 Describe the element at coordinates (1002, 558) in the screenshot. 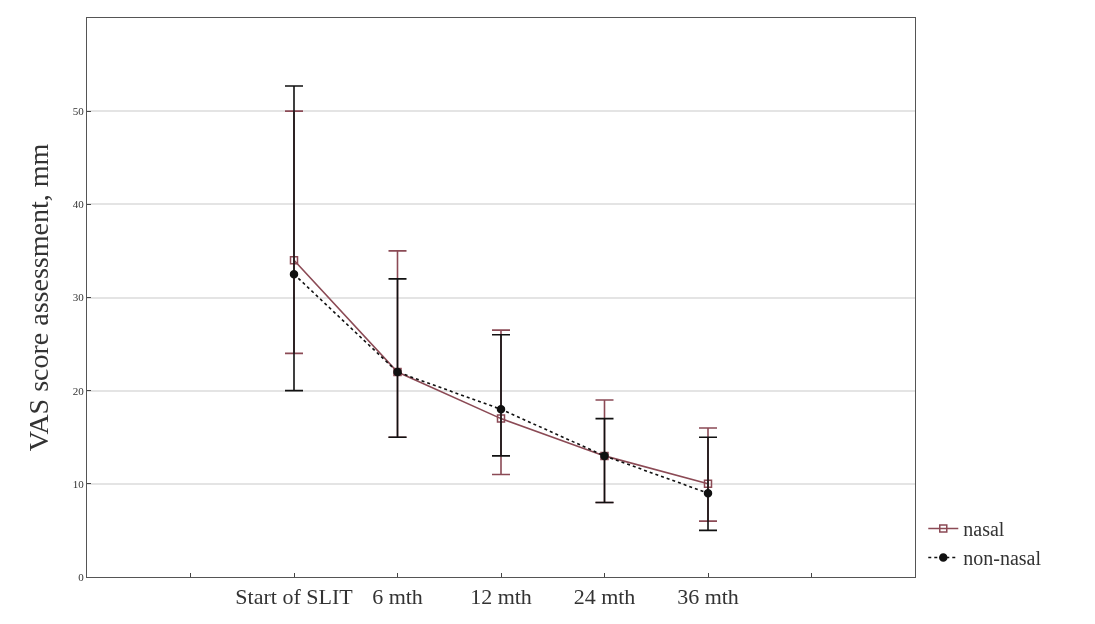

I see `legend-label: non-nasal` at that location.